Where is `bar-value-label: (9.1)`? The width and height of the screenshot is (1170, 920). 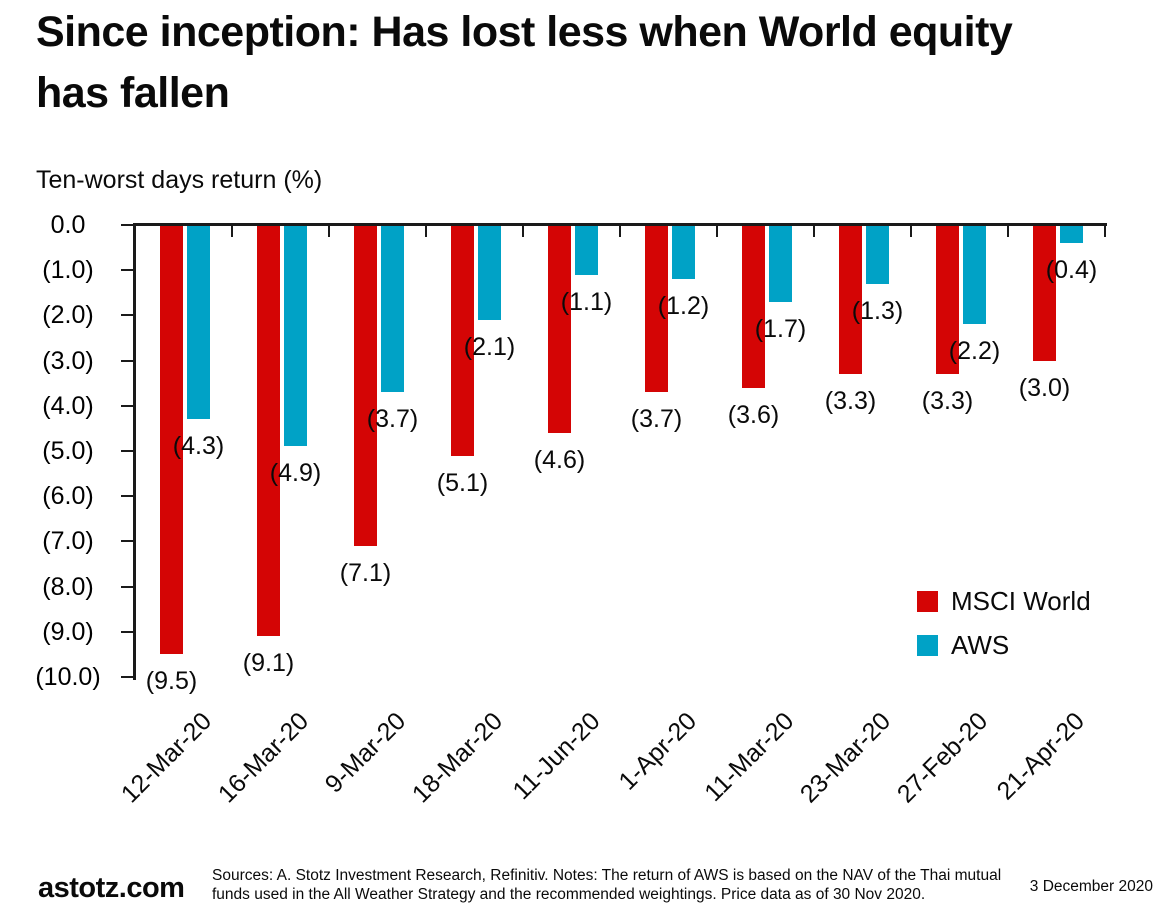
bar-value-label: (9.1) is located at coordinates (268, 663).